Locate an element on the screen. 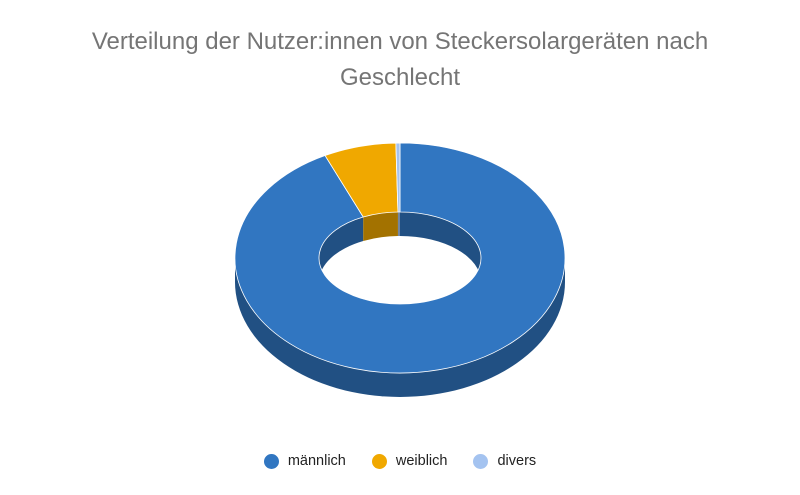 The image size is (800, 495). slice-divers is located at coordinates (398, 177).